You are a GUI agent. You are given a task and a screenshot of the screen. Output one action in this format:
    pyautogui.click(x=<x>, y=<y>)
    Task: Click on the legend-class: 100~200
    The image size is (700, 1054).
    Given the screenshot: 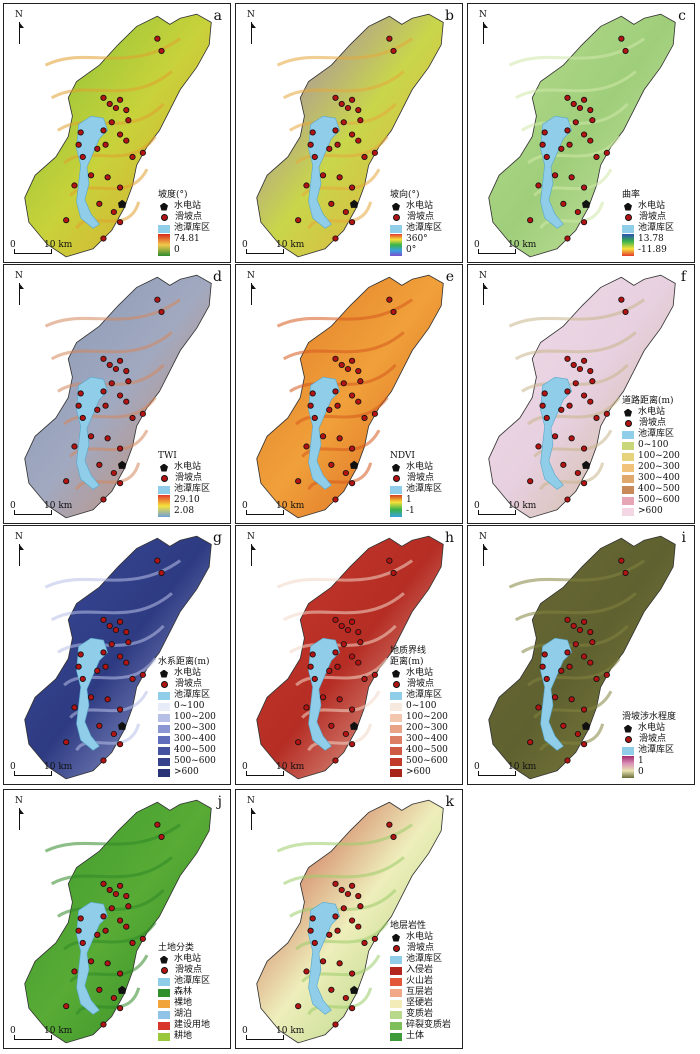 What is the action you would take?
    pyautogui.click(x=419, y=717)
    